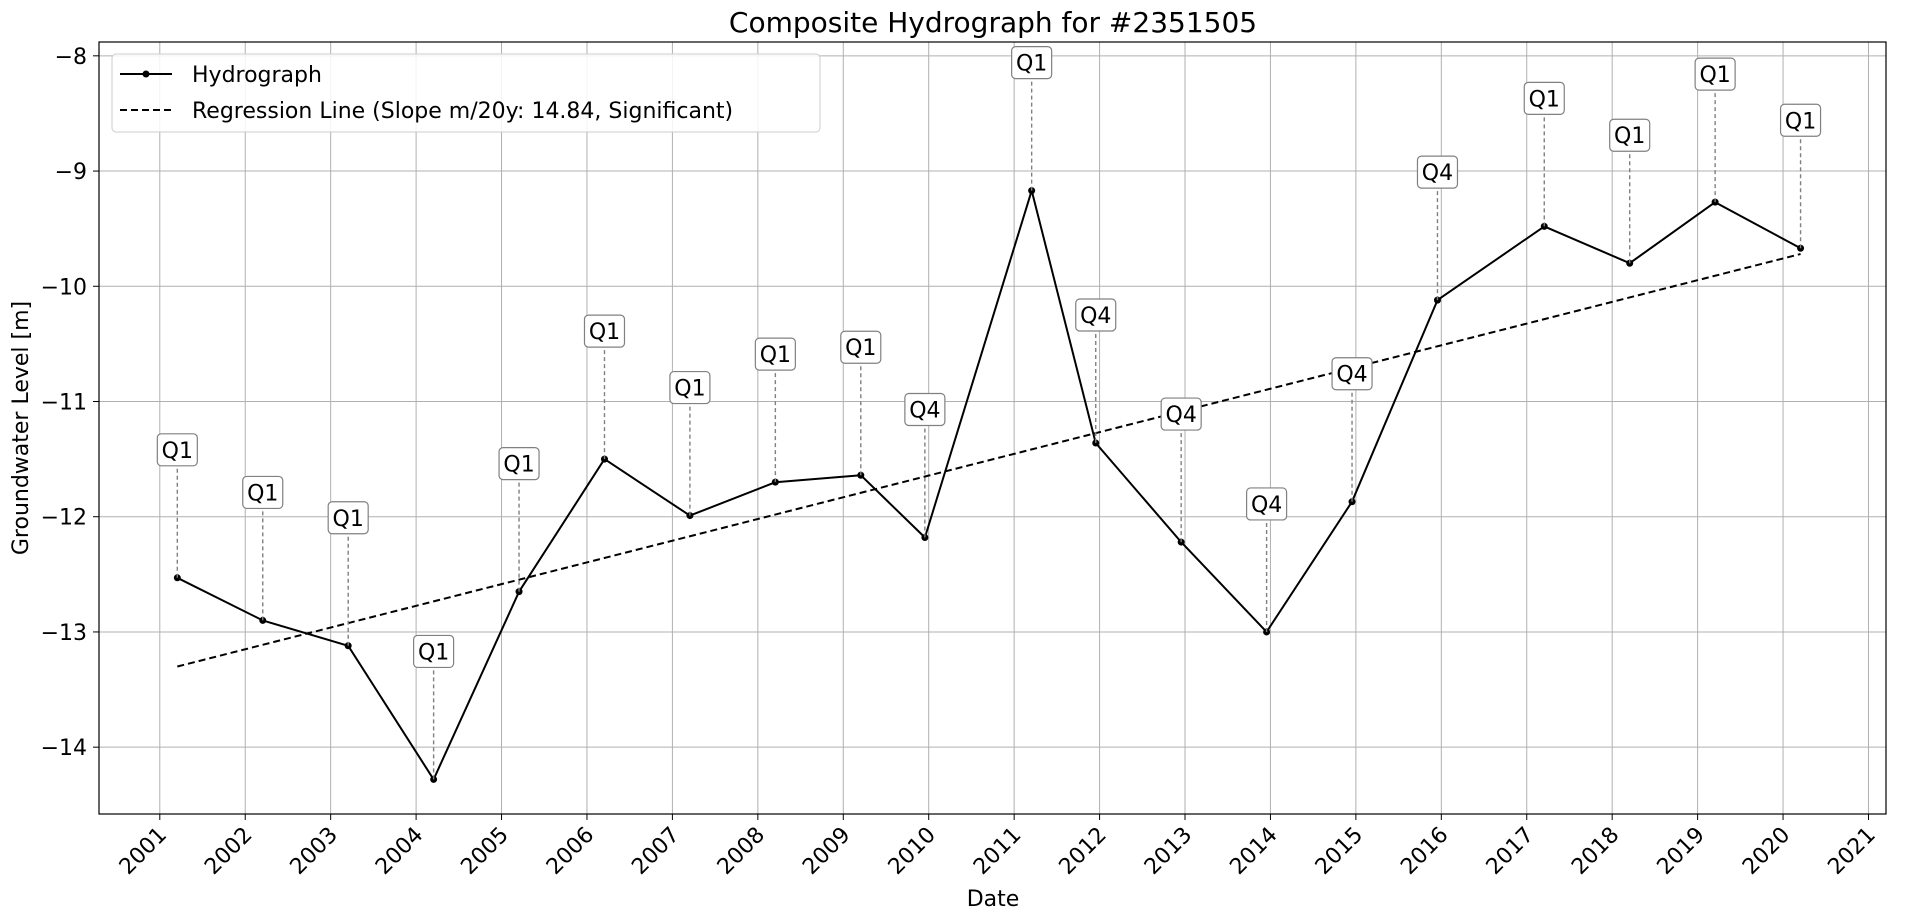 Image resolution: width=1906 pixels, height=920 pixels. I want to click on x-tick-label: 2018, so click(1595, 851).